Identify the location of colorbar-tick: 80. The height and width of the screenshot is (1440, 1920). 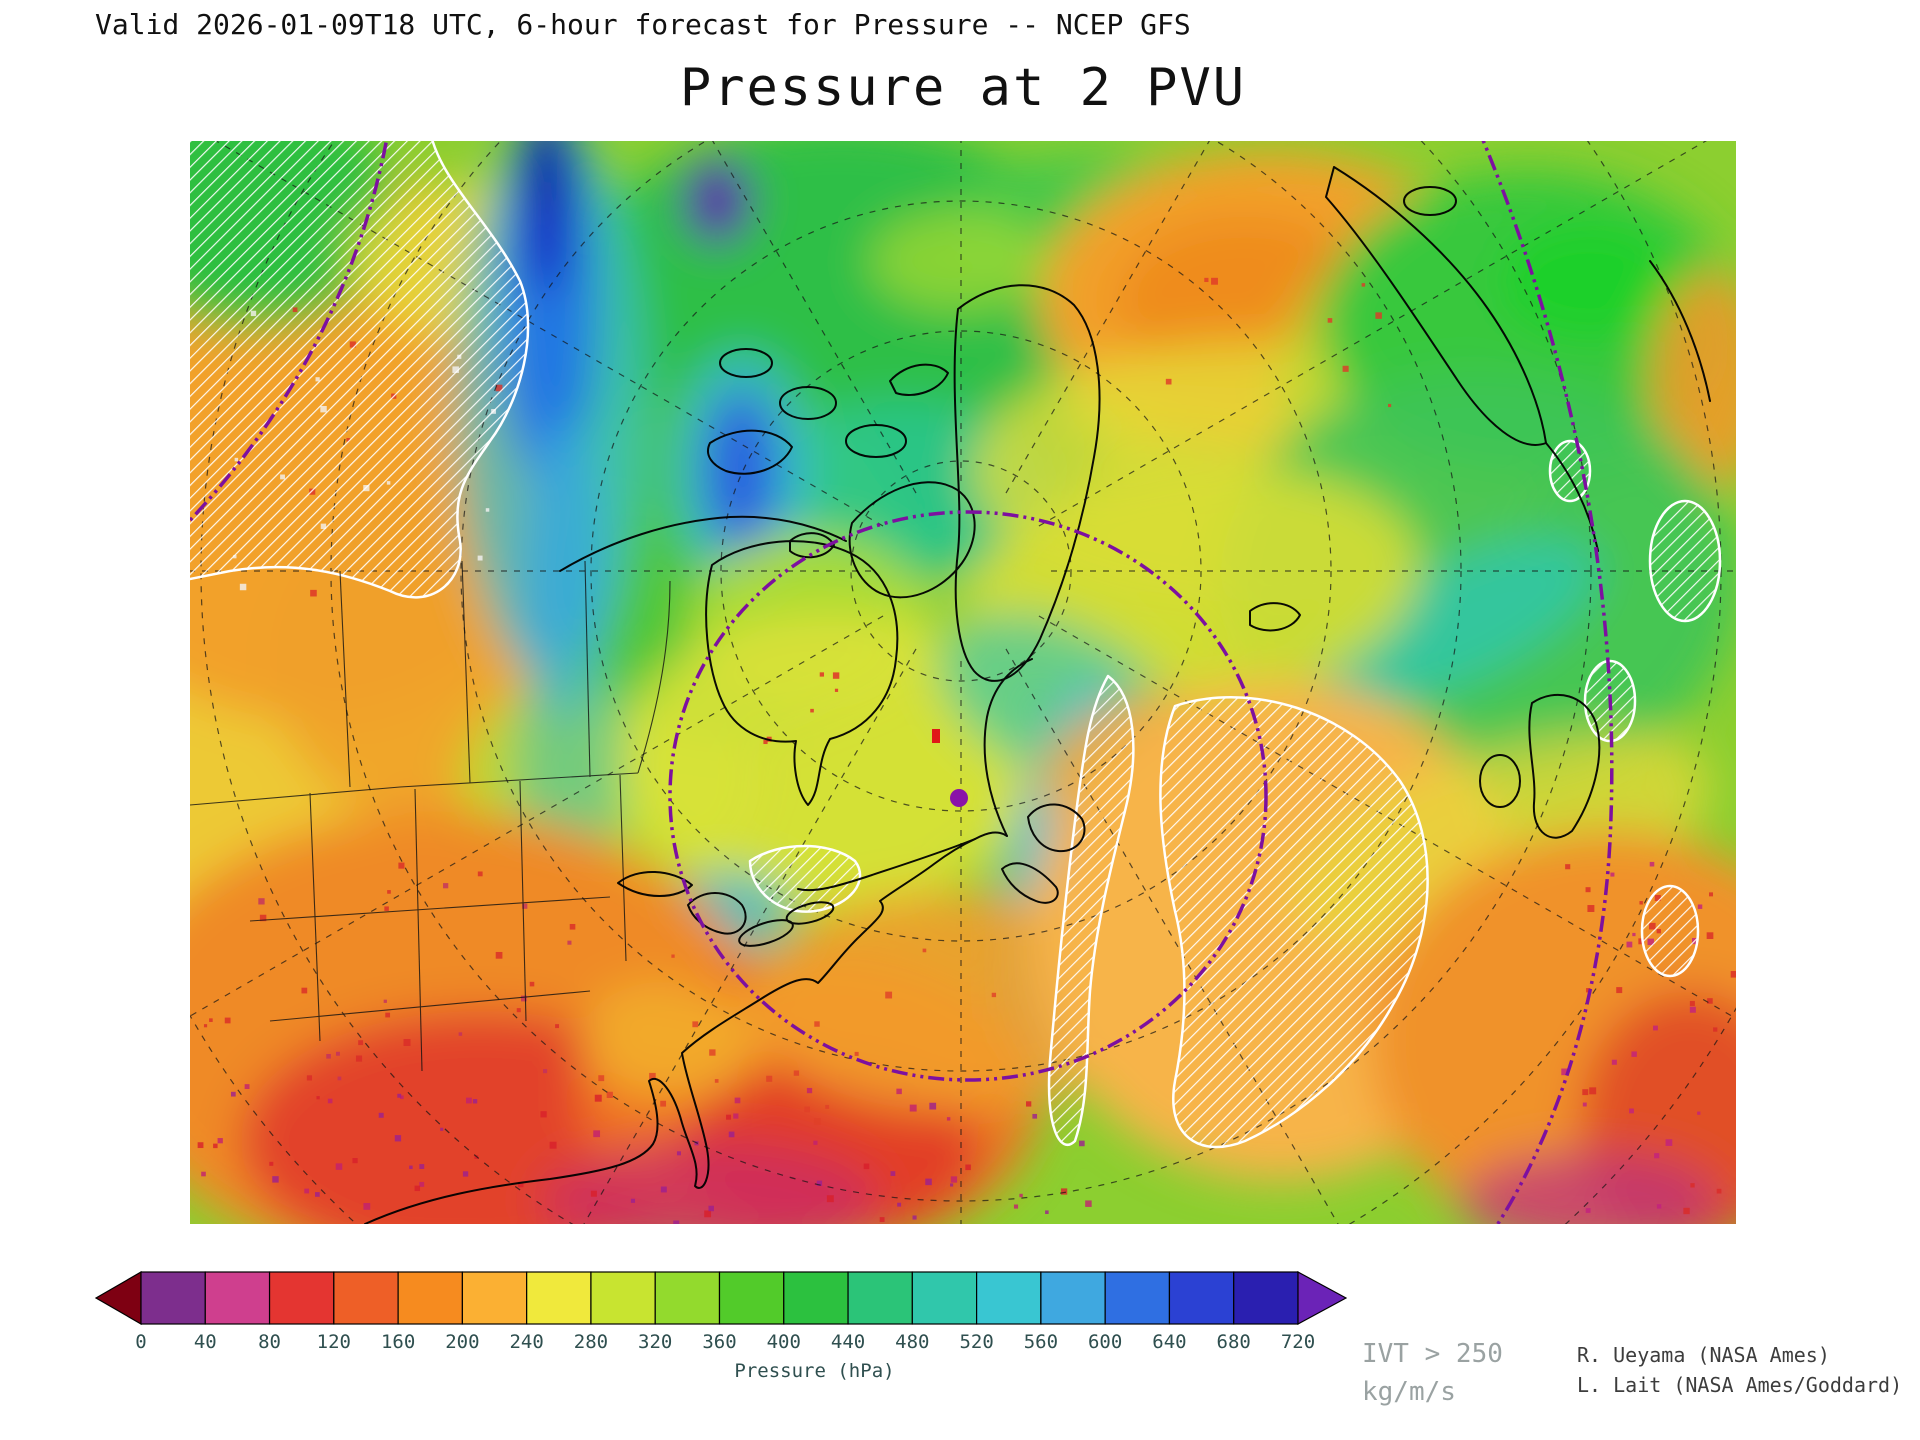
(269, 1342).